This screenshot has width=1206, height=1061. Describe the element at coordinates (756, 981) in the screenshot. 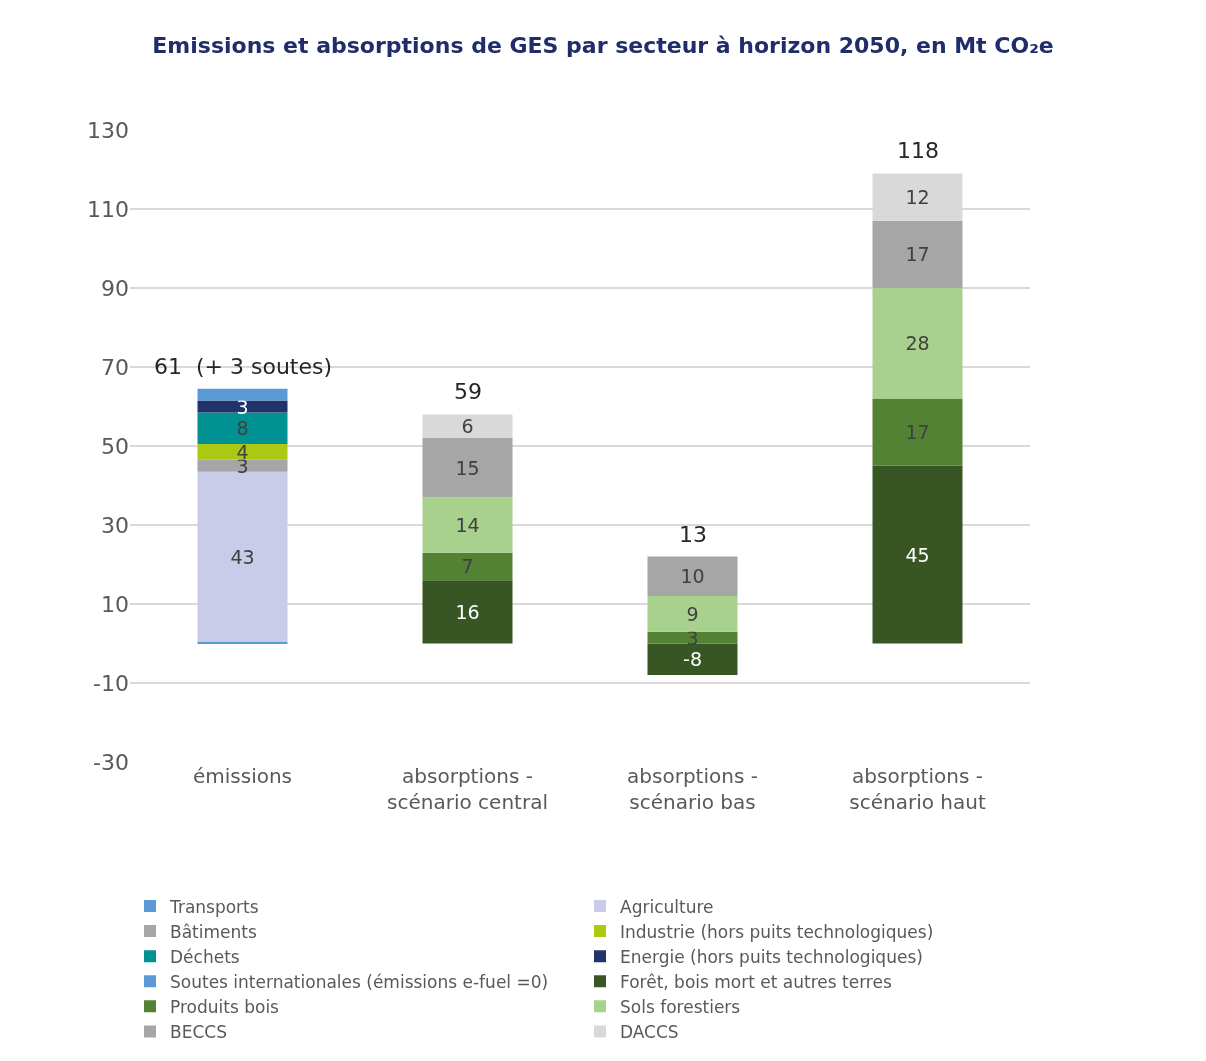

I see `legend-label: Forêt, bois mort et autres terres` at that location.